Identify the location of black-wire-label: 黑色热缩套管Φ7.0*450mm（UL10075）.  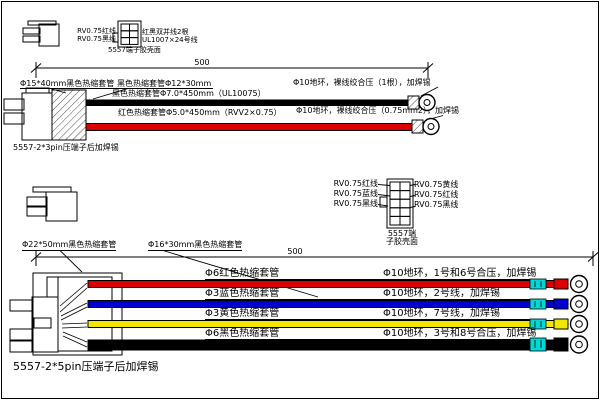
(189, 93).